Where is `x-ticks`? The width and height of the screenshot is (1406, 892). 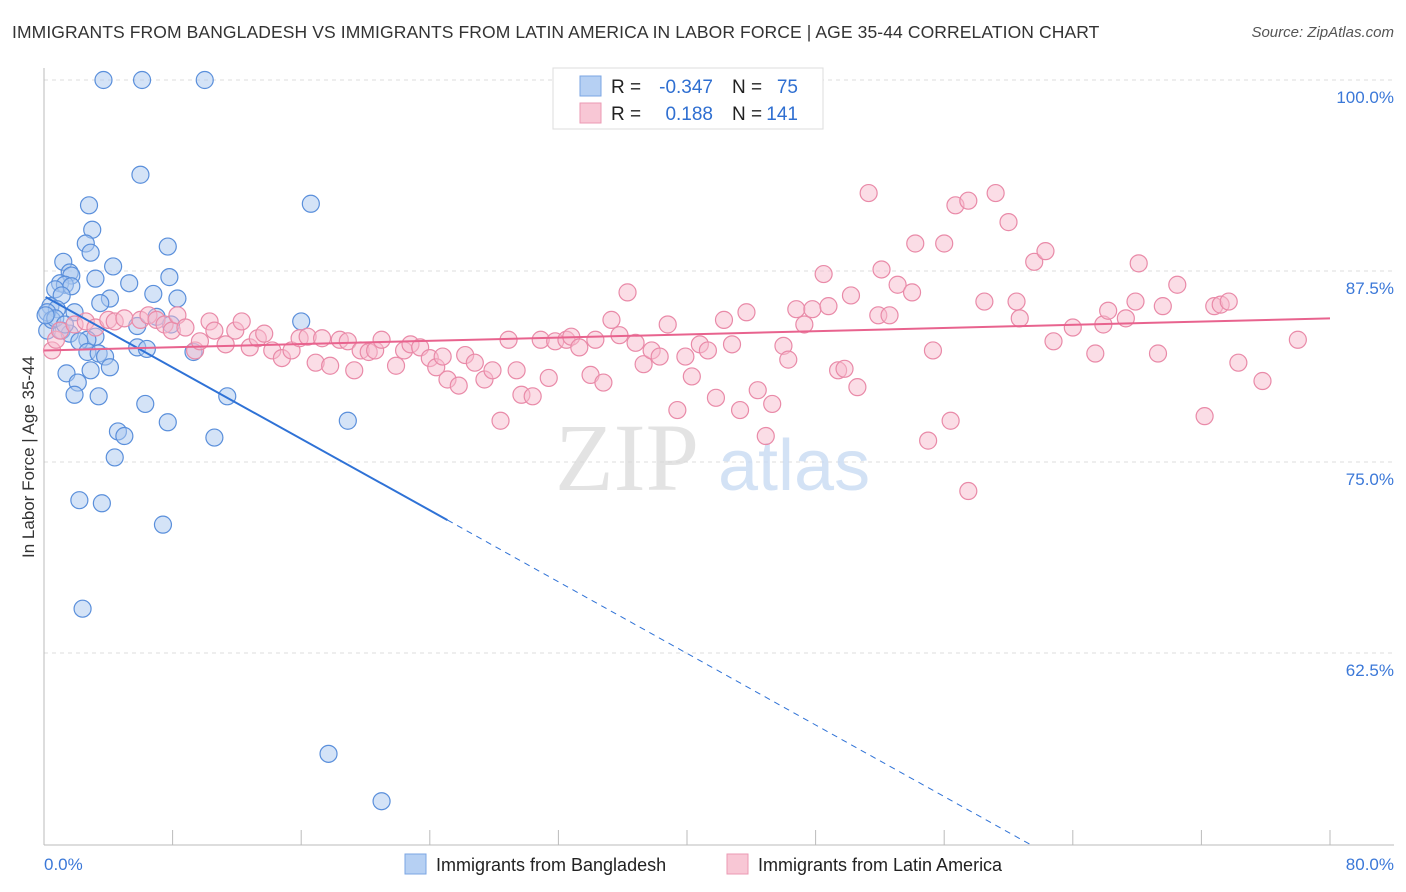 x-ticks is located at coordinates (751, 837).